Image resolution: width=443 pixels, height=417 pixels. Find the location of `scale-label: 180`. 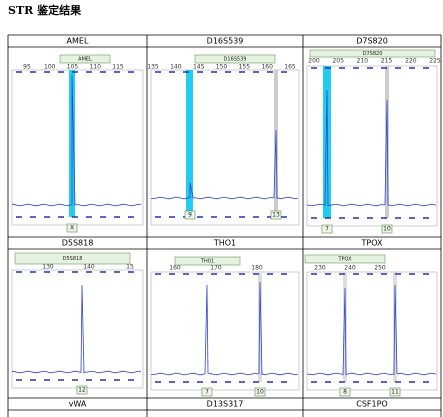

scale-label: 180 is located at coordinates (257, 268).